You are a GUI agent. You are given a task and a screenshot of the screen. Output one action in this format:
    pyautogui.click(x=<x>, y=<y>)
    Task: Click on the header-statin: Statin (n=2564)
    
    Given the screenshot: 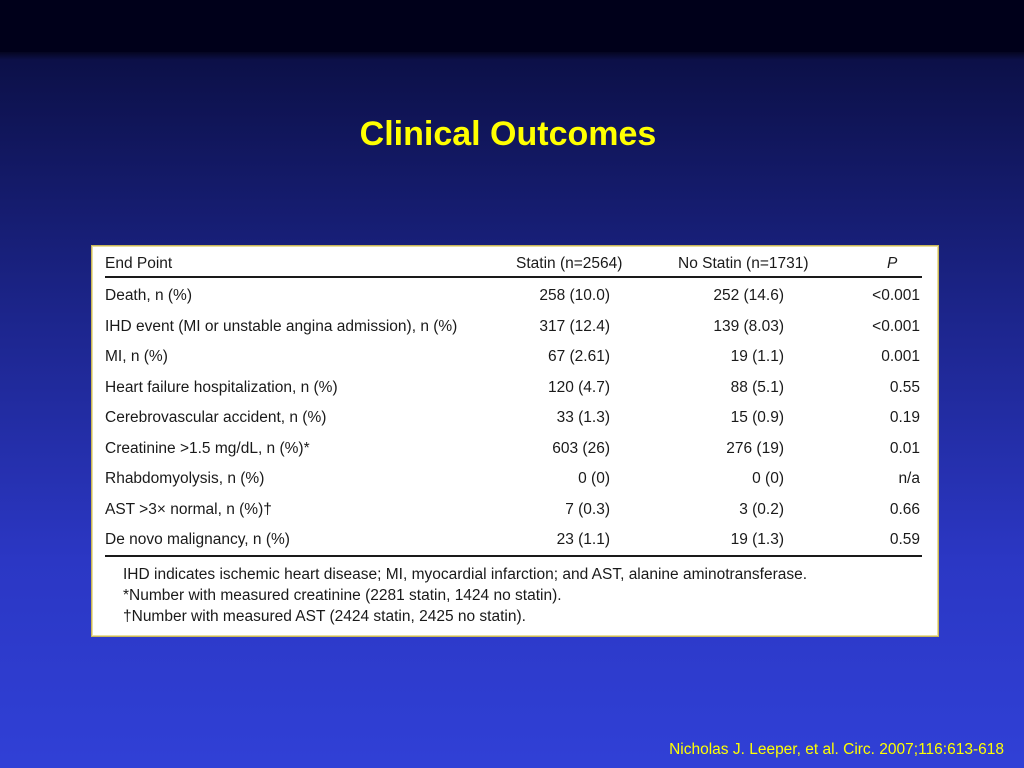 What is the action you would take?
    pyautogui.click(x=569, y=263)
    